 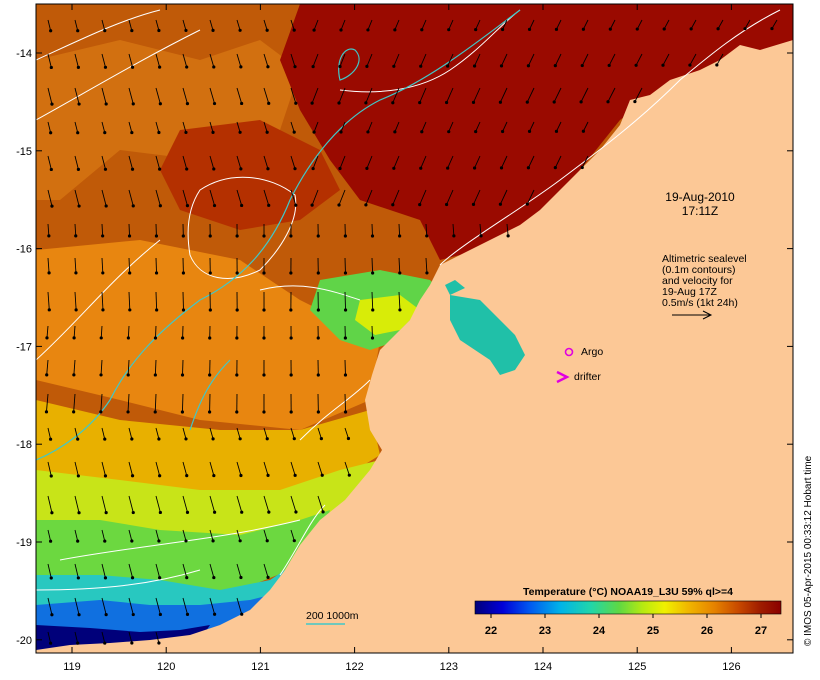 I want to click on lon-tick-label: 119, so click(x=72, y=667).